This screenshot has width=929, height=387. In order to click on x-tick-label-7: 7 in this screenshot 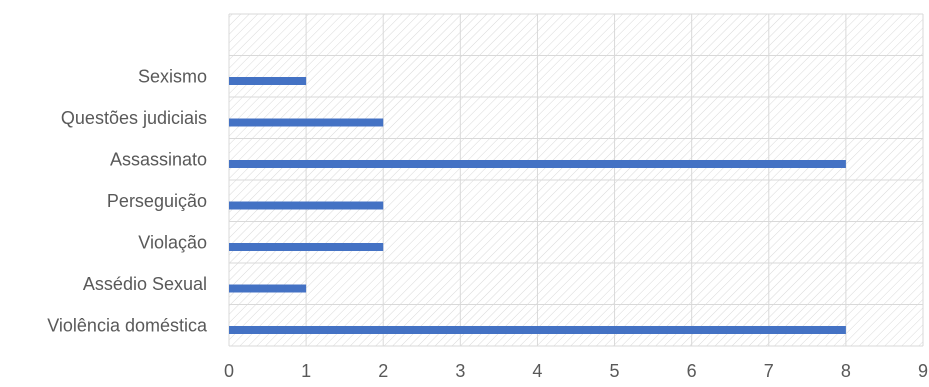, I will do `click(769, 371)`.